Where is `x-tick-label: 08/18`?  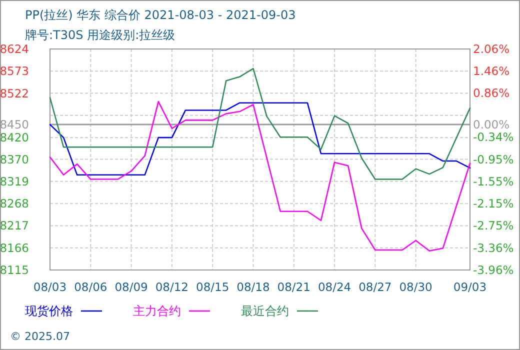
x-tick-label: 08/18 is located at coordinates (253, 287).